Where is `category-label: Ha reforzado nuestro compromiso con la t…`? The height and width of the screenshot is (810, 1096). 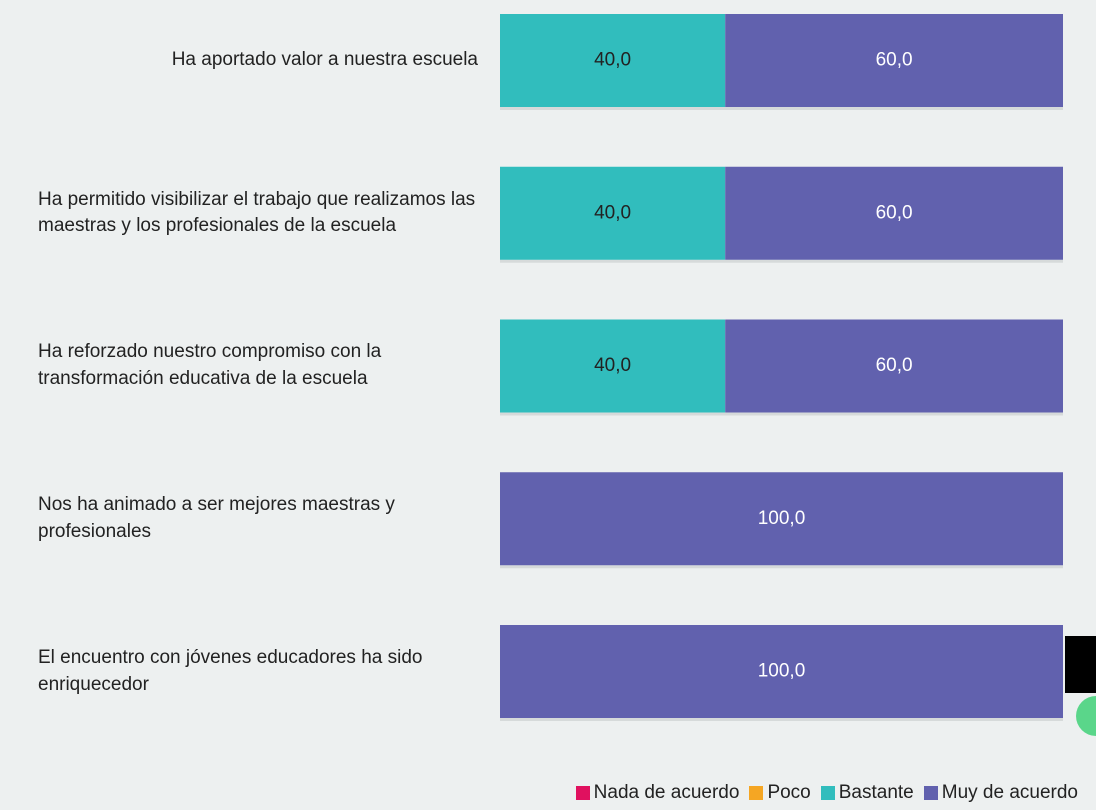
category-label: Ha reforzado nuestro compromiso con la t… is located at coordinates (244, 366).